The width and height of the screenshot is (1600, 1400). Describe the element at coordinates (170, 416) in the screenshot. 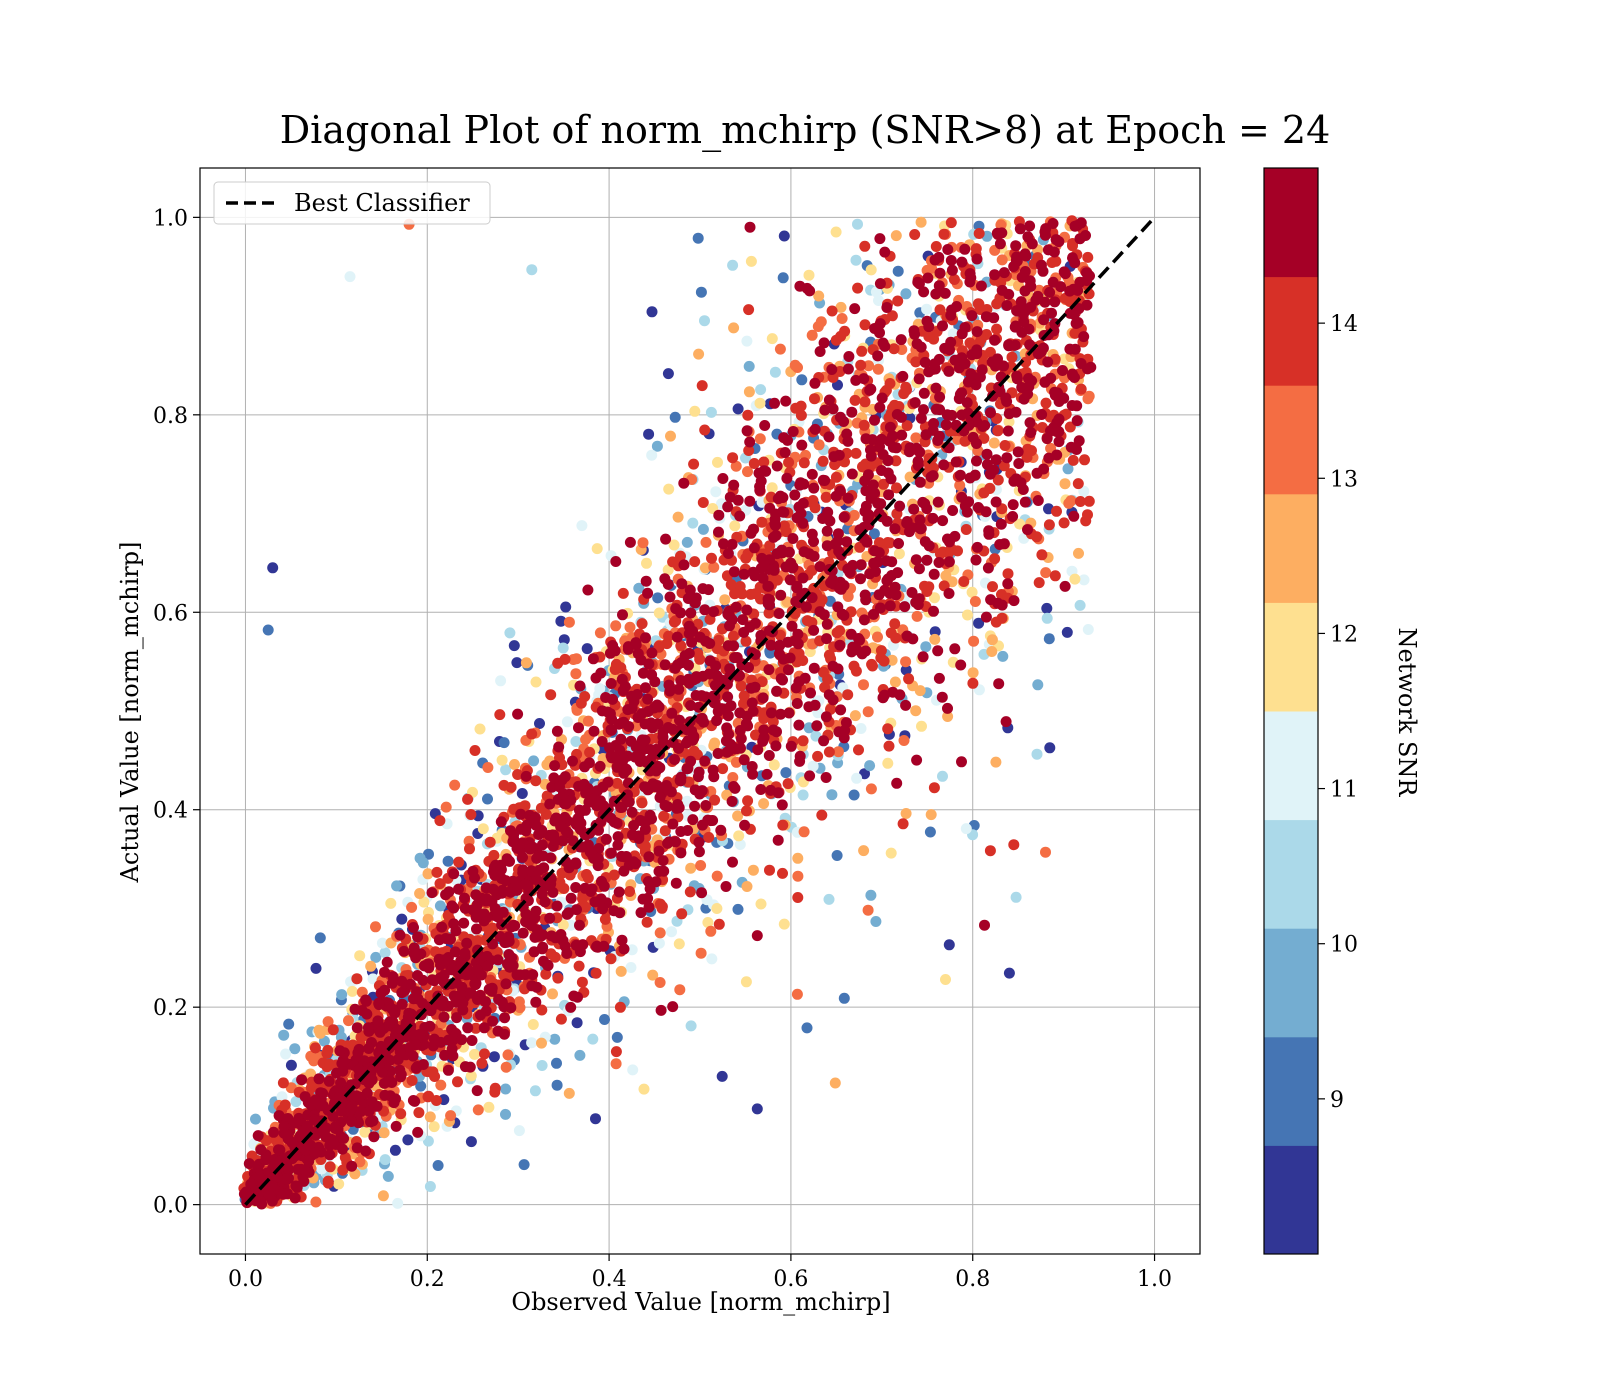

I see `y-tick-label: 0.8` at that location.